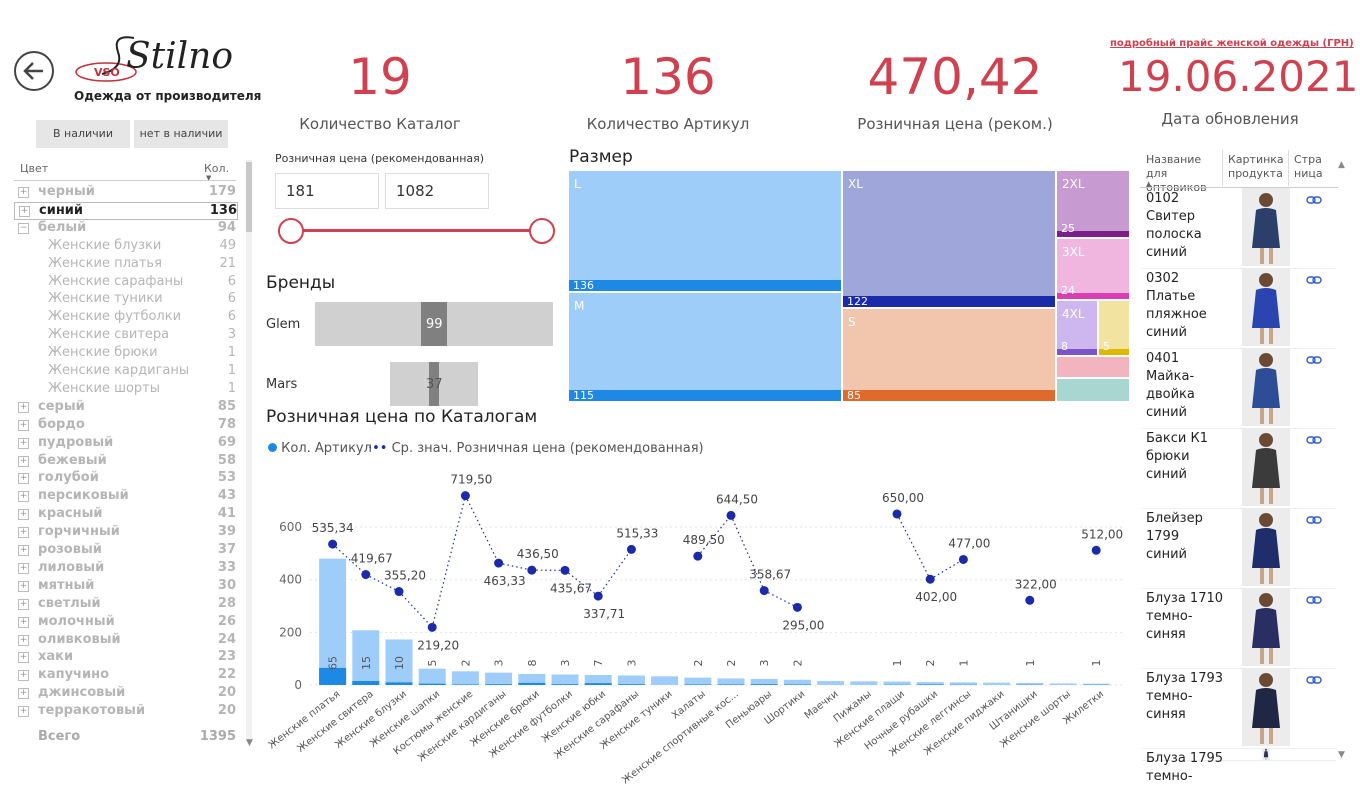  Describe the element at coordinates (125, 712) in the screenshot. I see `slicer-item: + терракотовый 20` at that location.